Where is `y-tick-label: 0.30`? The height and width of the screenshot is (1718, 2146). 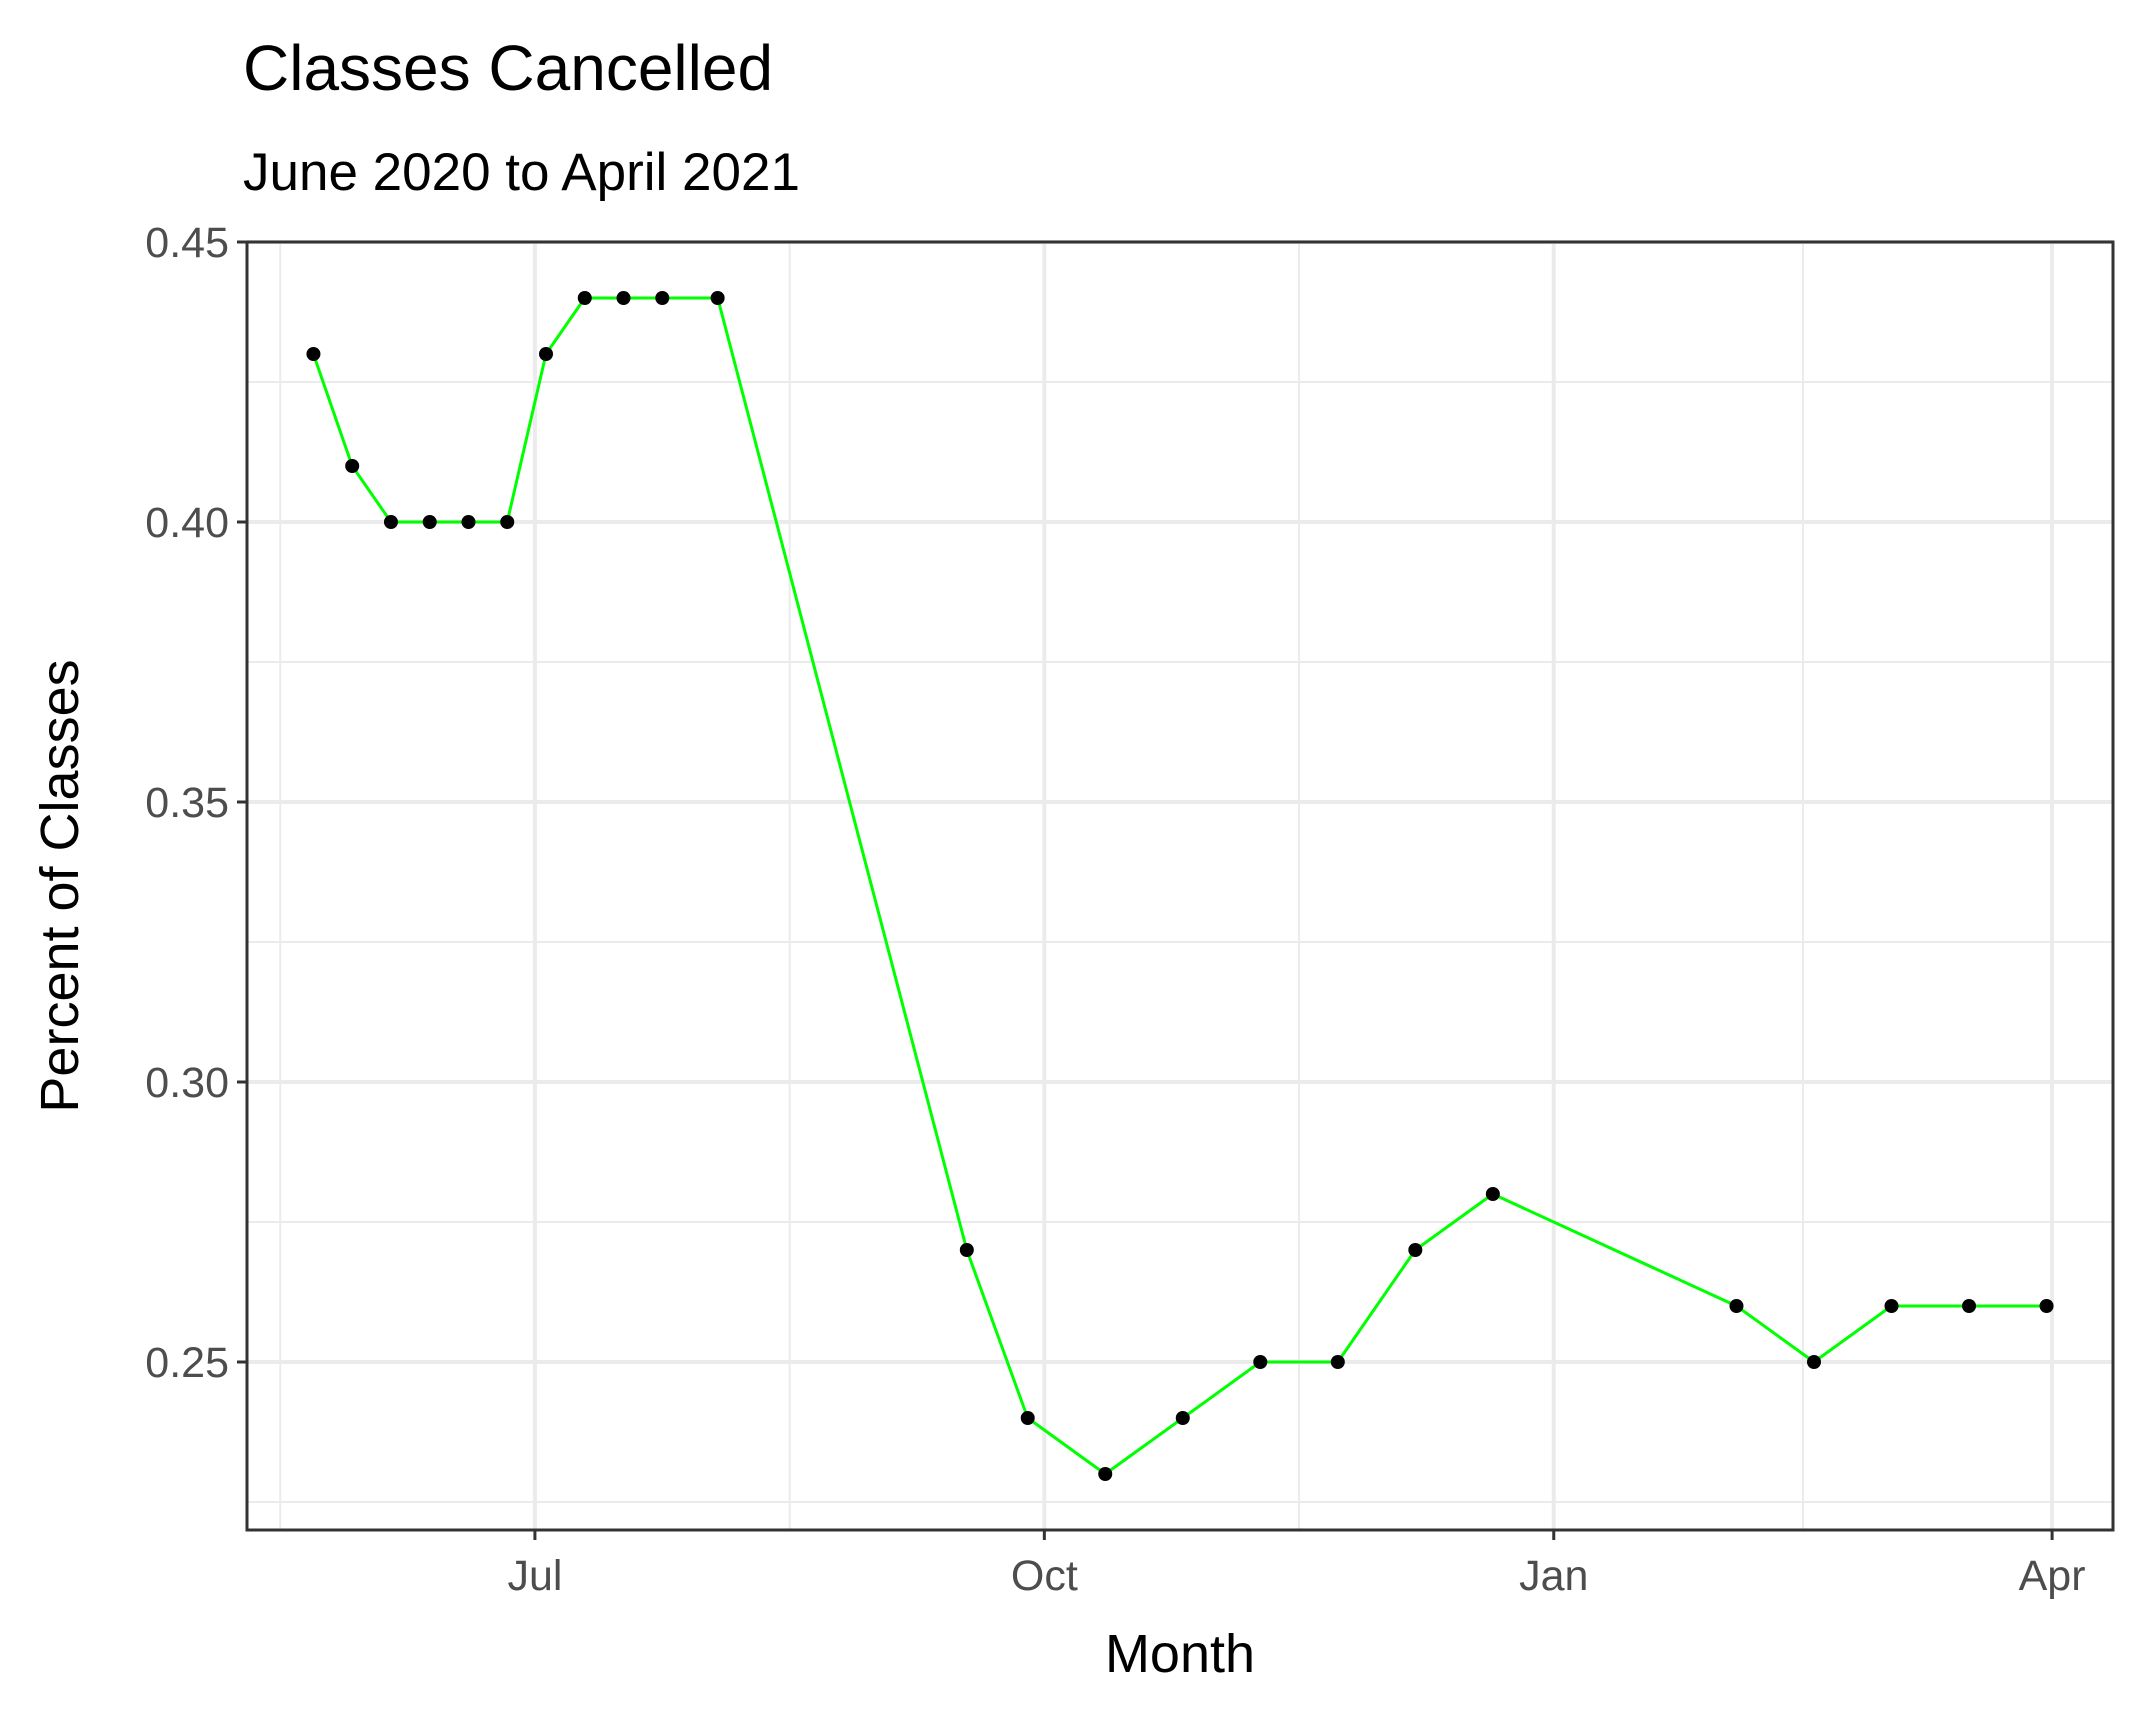 y-tick-label: 0.30 is located at coordinates (187, 1083).